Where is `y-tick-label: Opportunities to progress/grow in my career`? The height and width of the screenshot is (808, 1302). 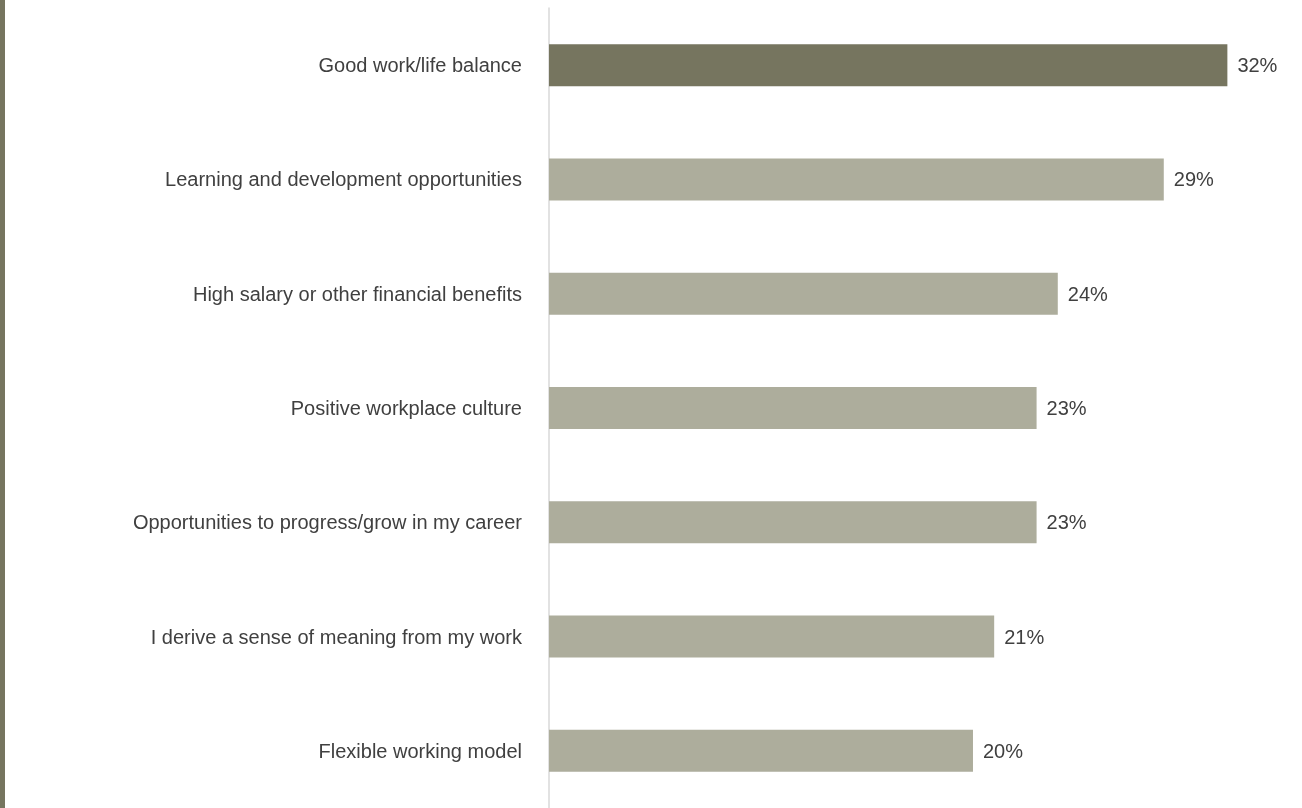 y-tick-label: Opportunities to progress/grow in my career is located at coordinates (327, 522).